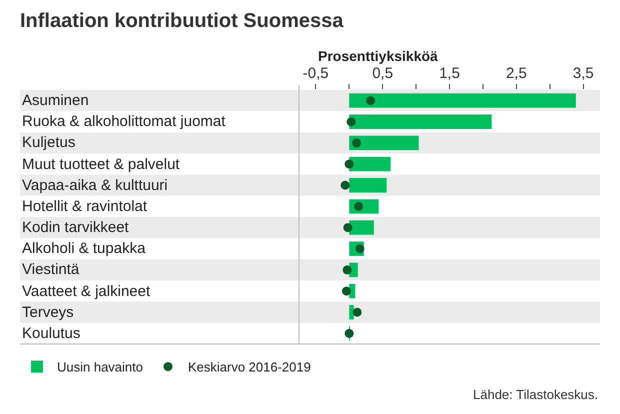 This screenshot has width=620, height=414. What do you see at coordinates (383, 73) in the screenshot?
I see `x-tick-label: 0,5` at bounding box center [383, 73].